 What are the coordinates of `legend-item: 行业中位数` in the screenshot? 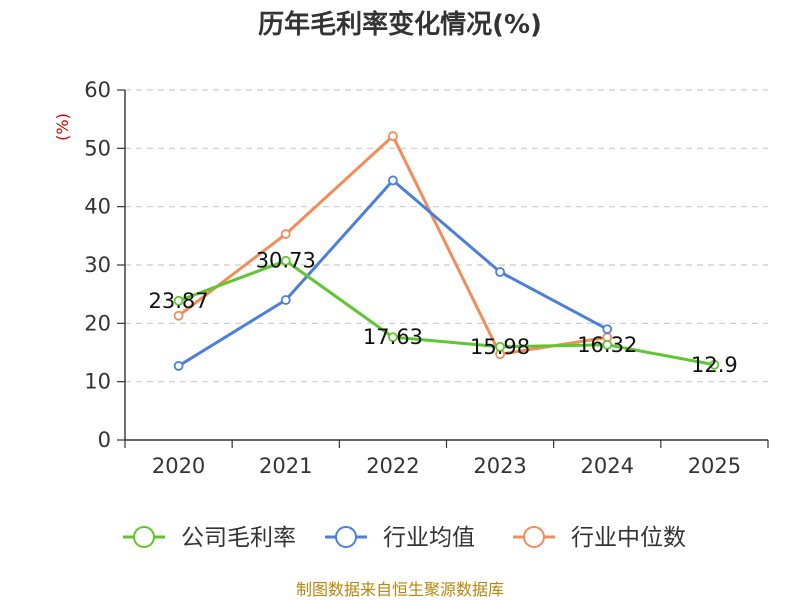 It's located at (599, 538).